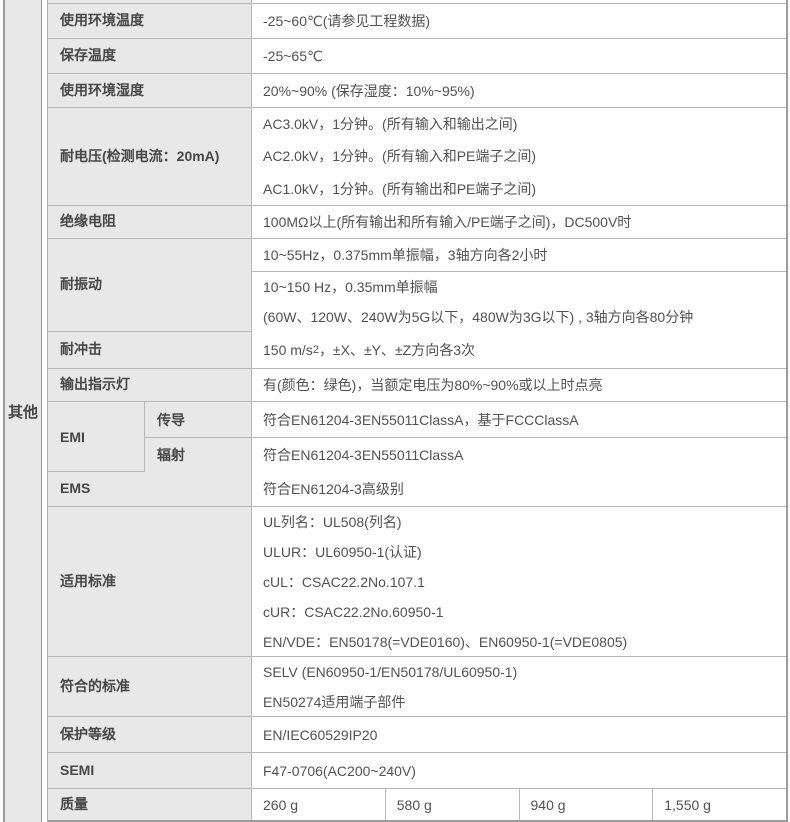 The width and height of the screenshot is (790, 822). I want to click on shock-value-pre: 150 m/s, so click(288, 350).